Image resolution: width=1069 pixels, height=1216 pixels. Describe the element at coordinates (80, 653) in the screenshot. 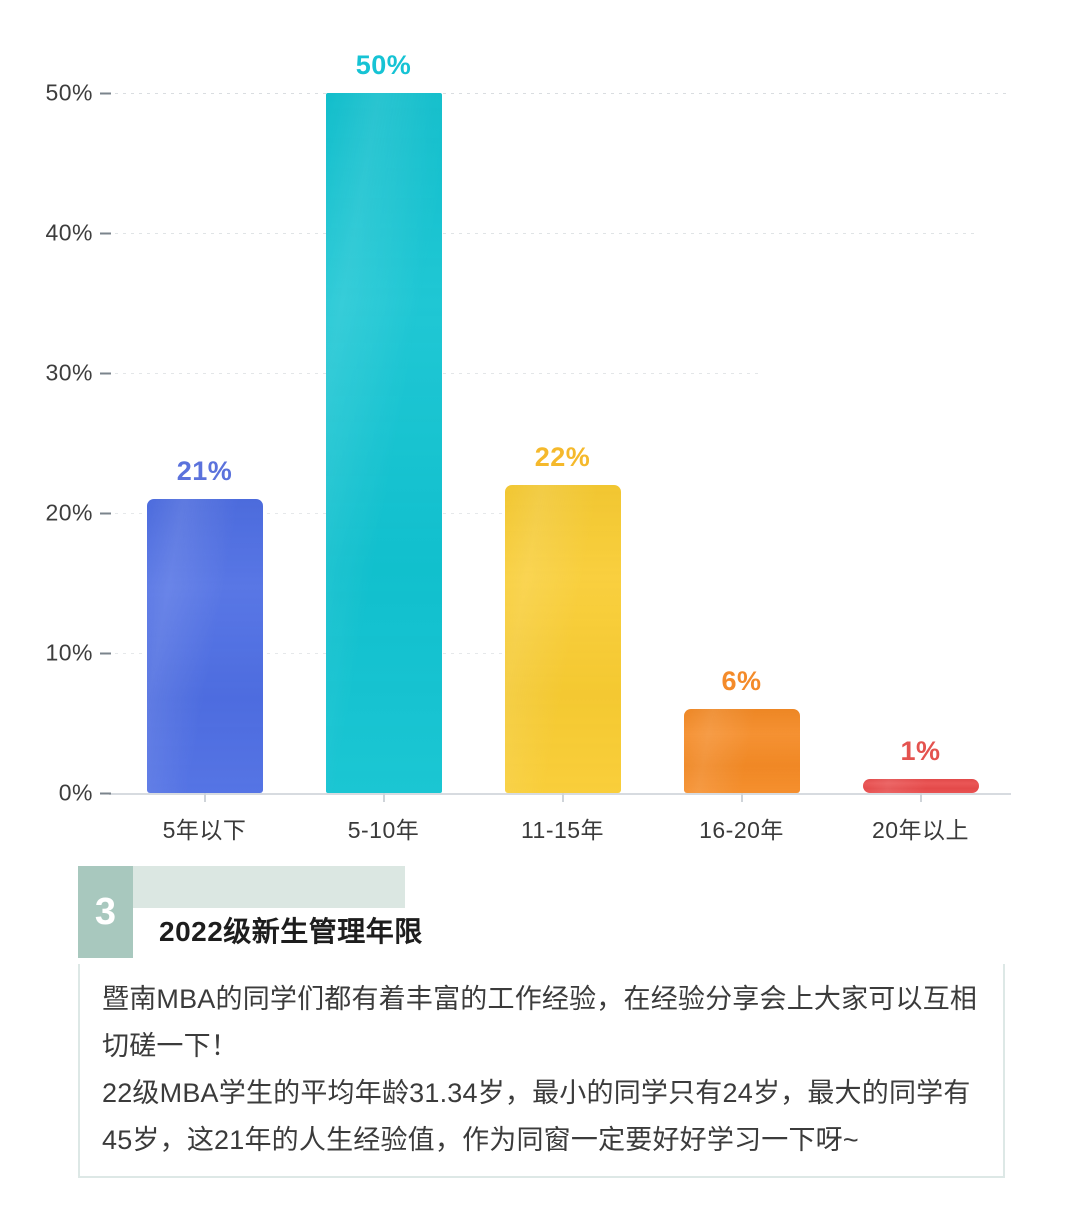

I see `y-axis-tick-label: 10%` at that location.